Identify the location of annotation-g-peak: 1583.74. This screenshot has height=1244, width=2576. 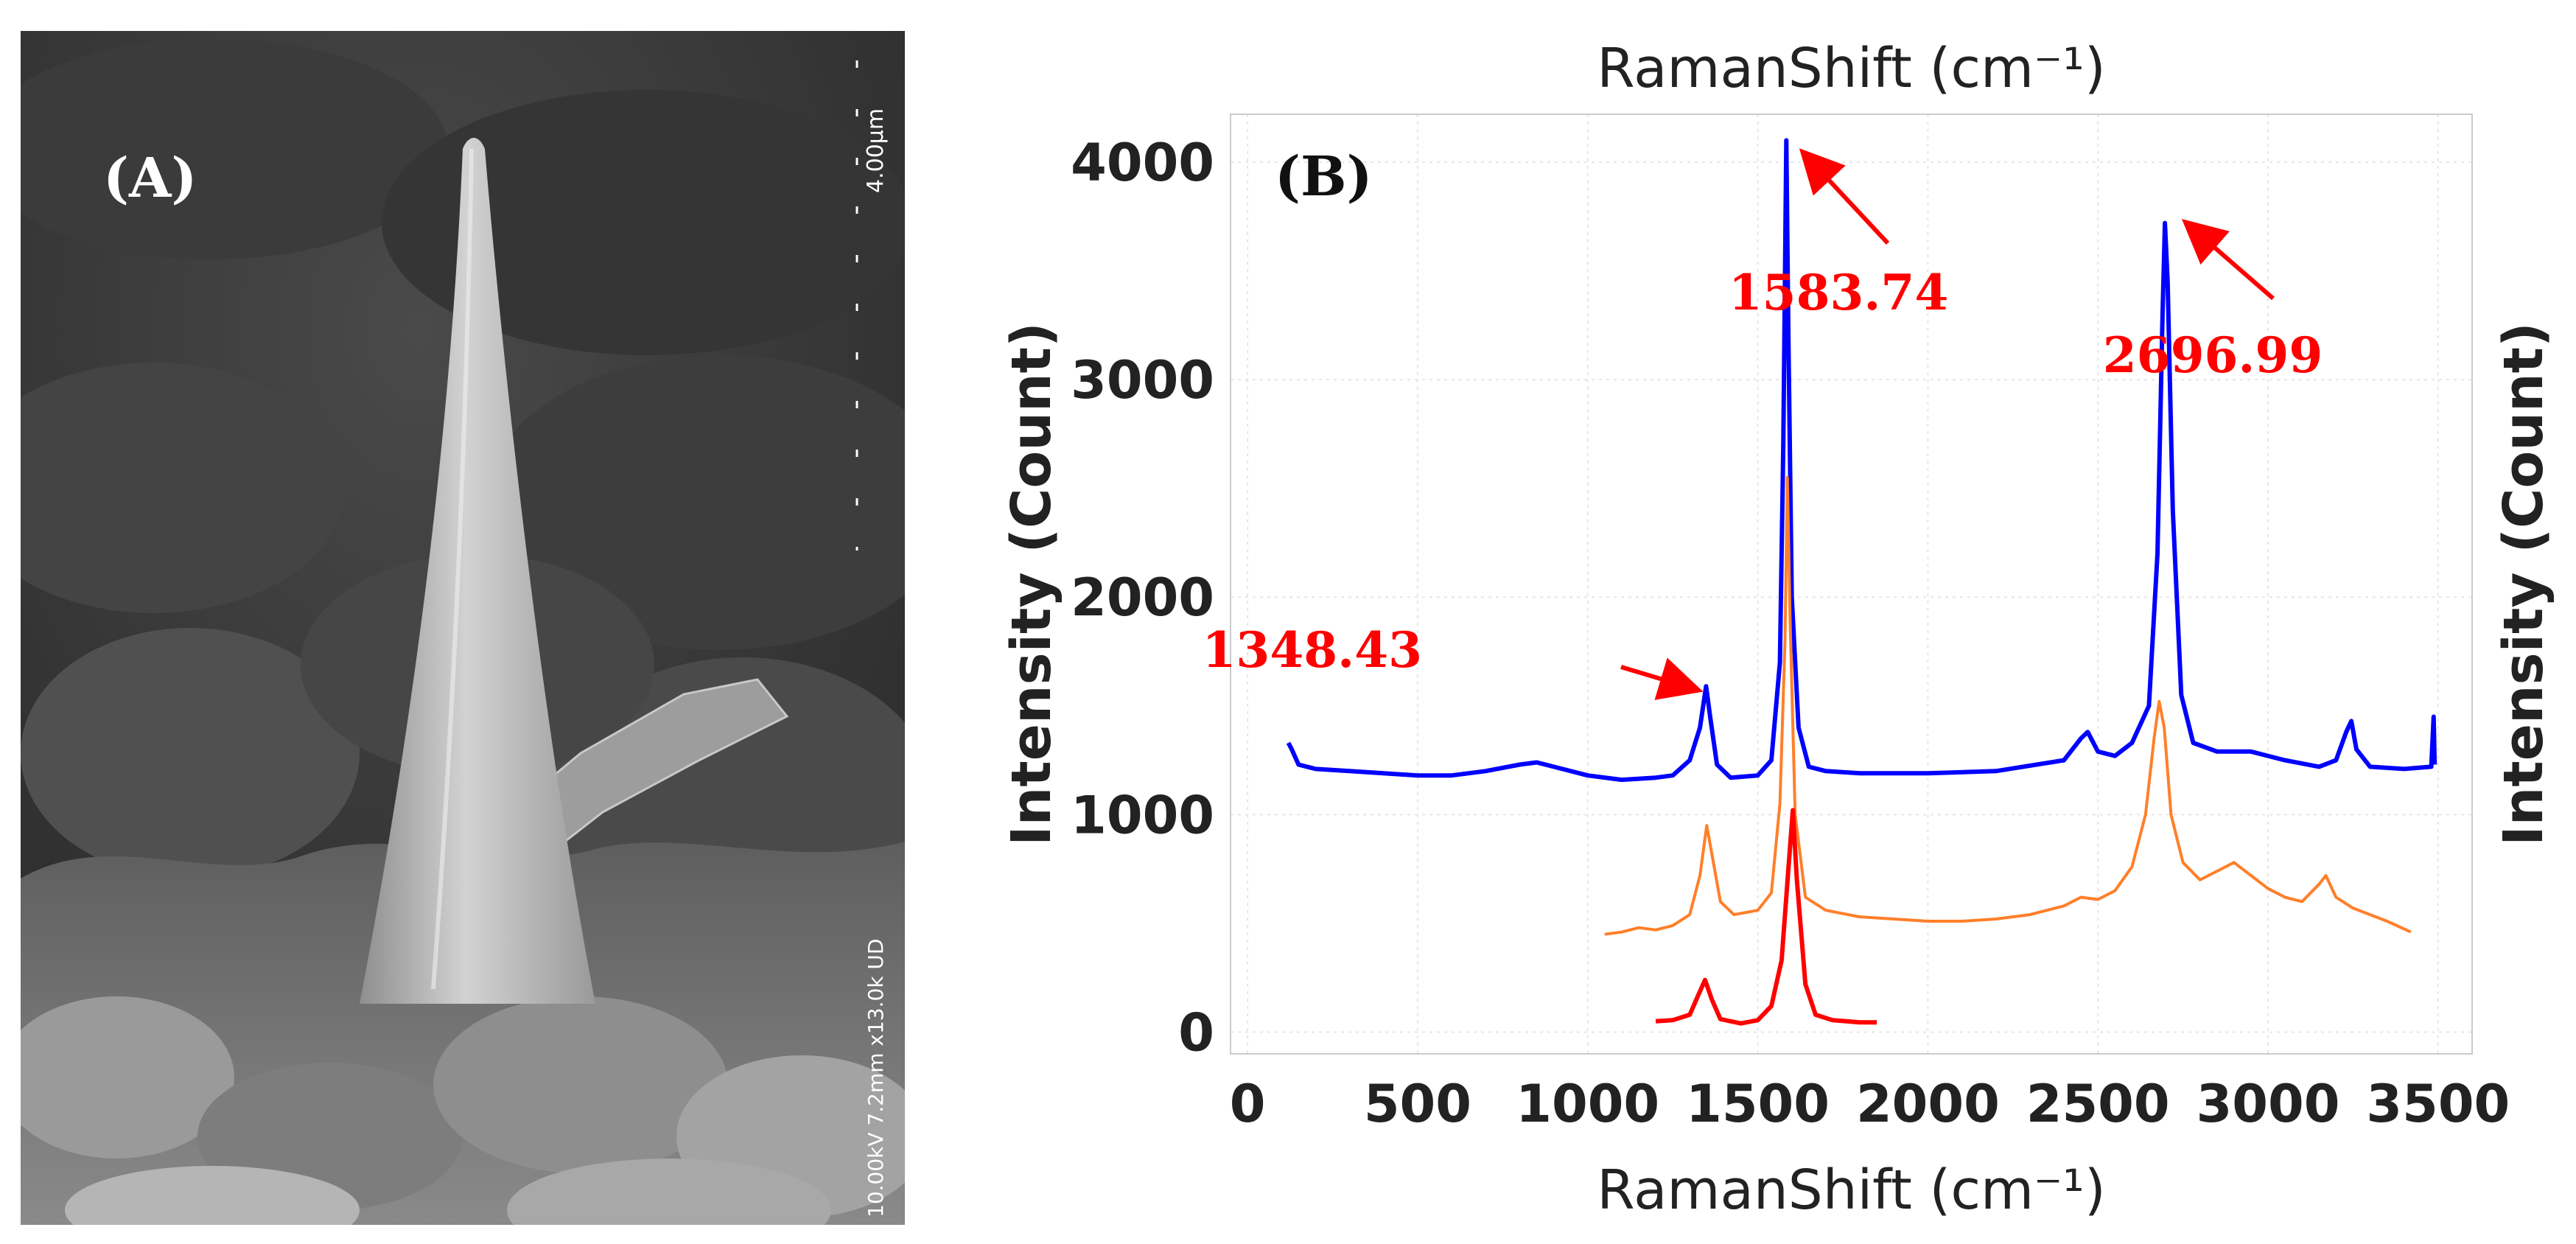
(1839, 292).